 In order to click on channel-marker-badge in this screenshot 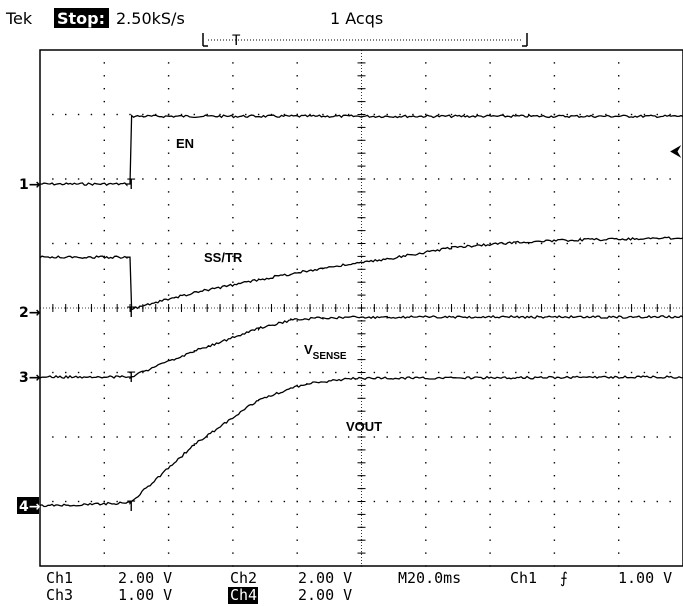, I will do `click(28, 505)`.